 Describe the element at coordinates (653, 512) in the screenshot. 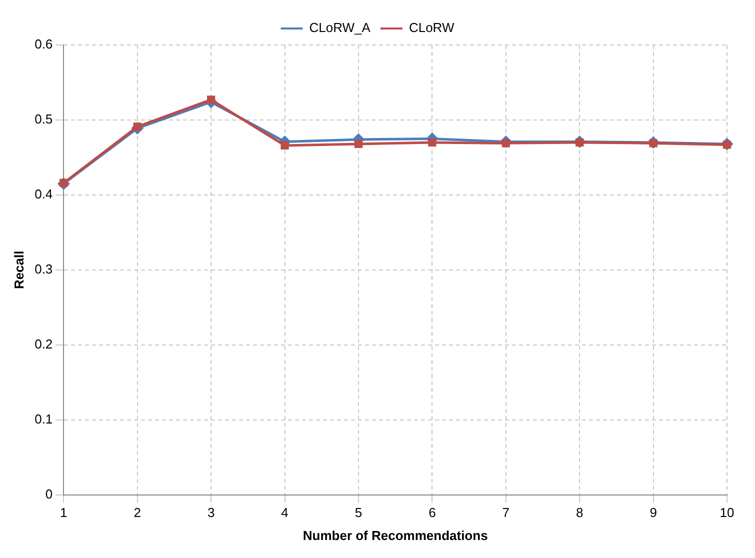

I see `x-tick-label: 9` at that location.